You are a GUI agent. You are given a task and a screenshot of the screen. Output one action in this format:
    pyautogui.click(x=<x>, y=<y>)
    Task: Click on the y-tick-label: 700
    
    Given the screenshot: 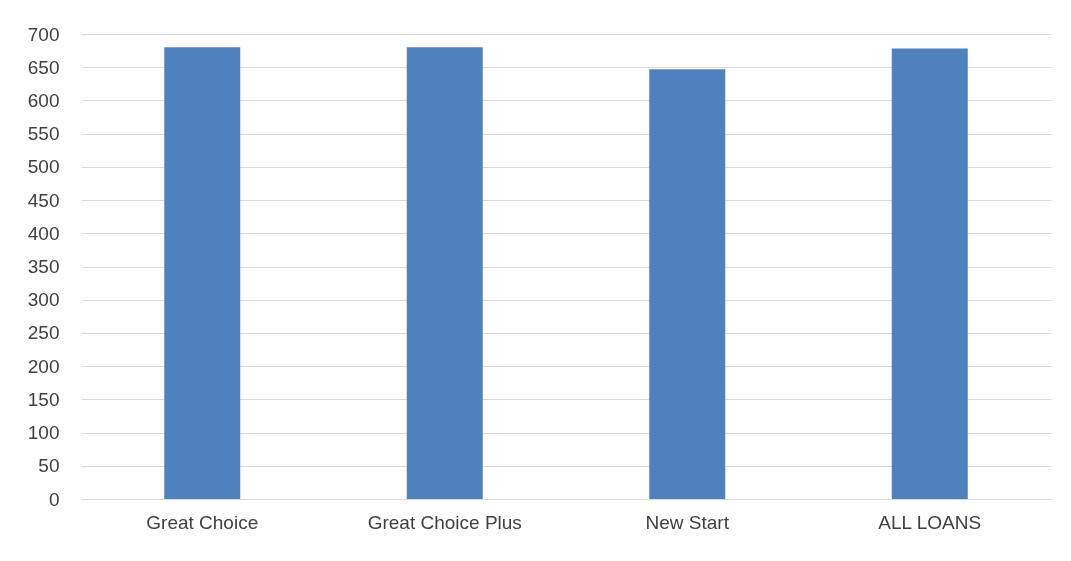 What is the action you would take?
    pyautogui.click(x=43, y=34)
    